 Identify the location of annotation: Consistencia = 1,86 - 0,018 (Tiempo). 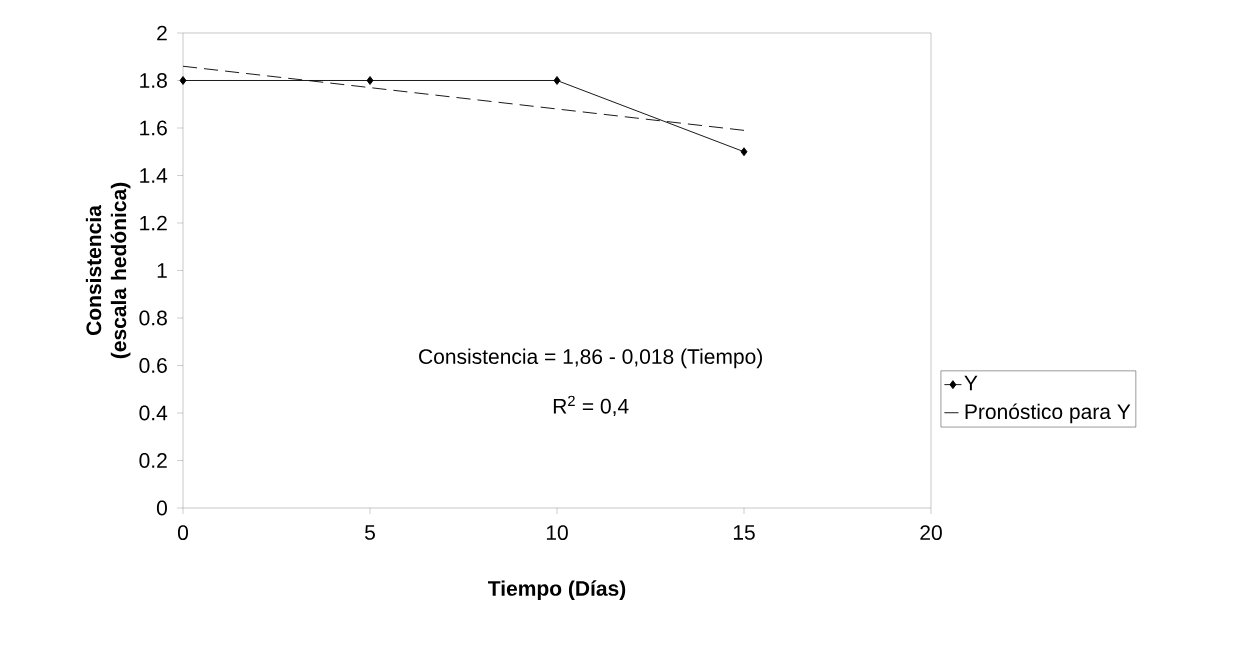
(590, 358).